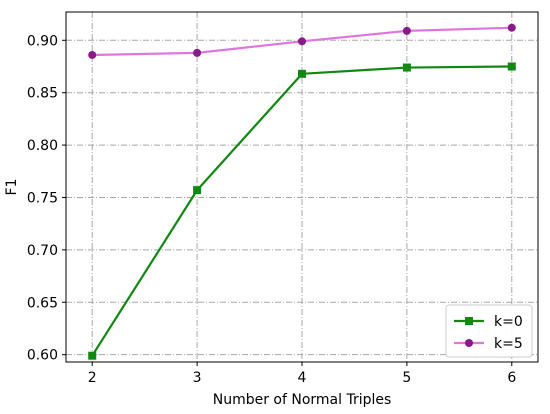 This screenshot has height=414, width=550. What do you see at coordinates (302, 400) in the screenshot?
I see `x-axis-label: Number of Normal Triples` at bounding box center [302, 400].